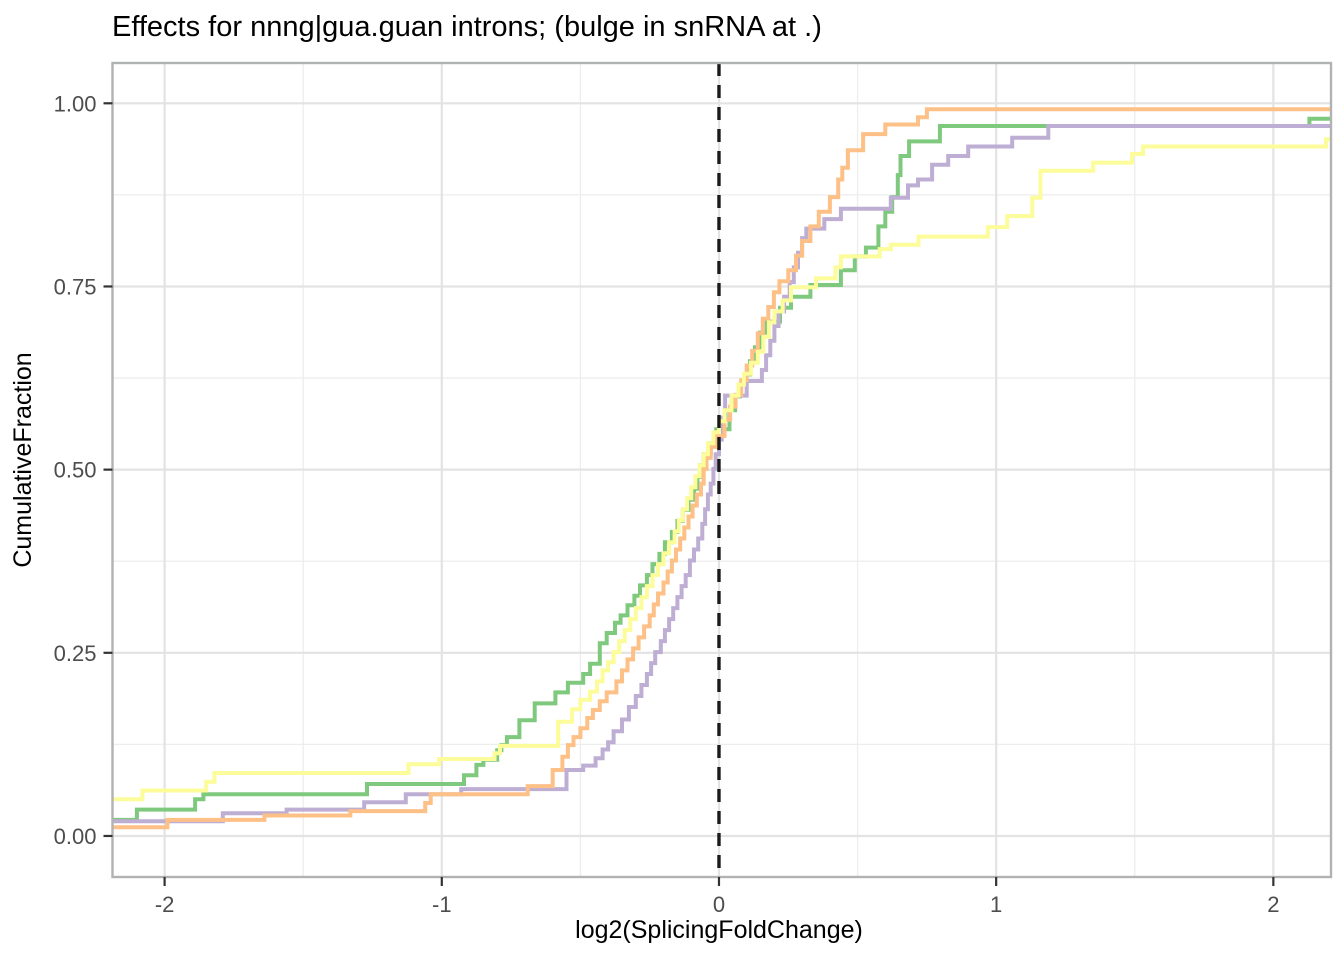 The height and width of the screenshot is (960, 1344). What do you see at coordinates (996, 904) in the screenshot?
I see `x-tick-label: 1` at bounding box center [996, 904].